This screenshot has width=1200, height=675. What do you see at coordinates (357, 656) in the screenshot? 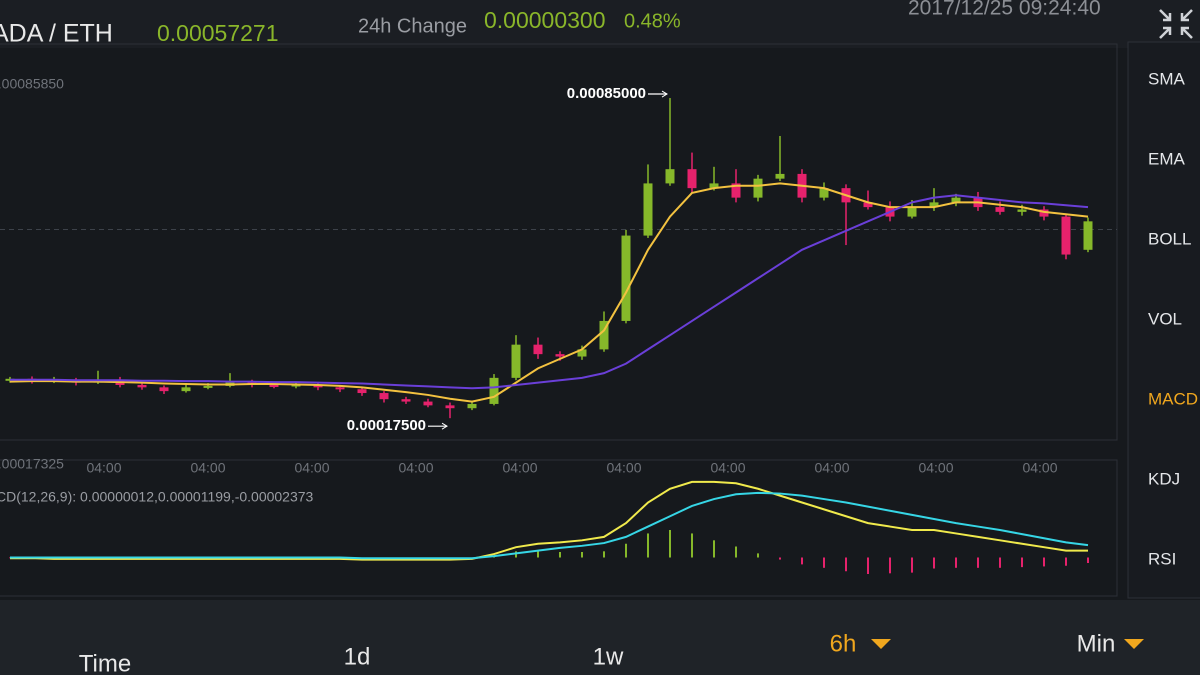
I see `interval-tab: 1d` at bounding box center [357, 656].